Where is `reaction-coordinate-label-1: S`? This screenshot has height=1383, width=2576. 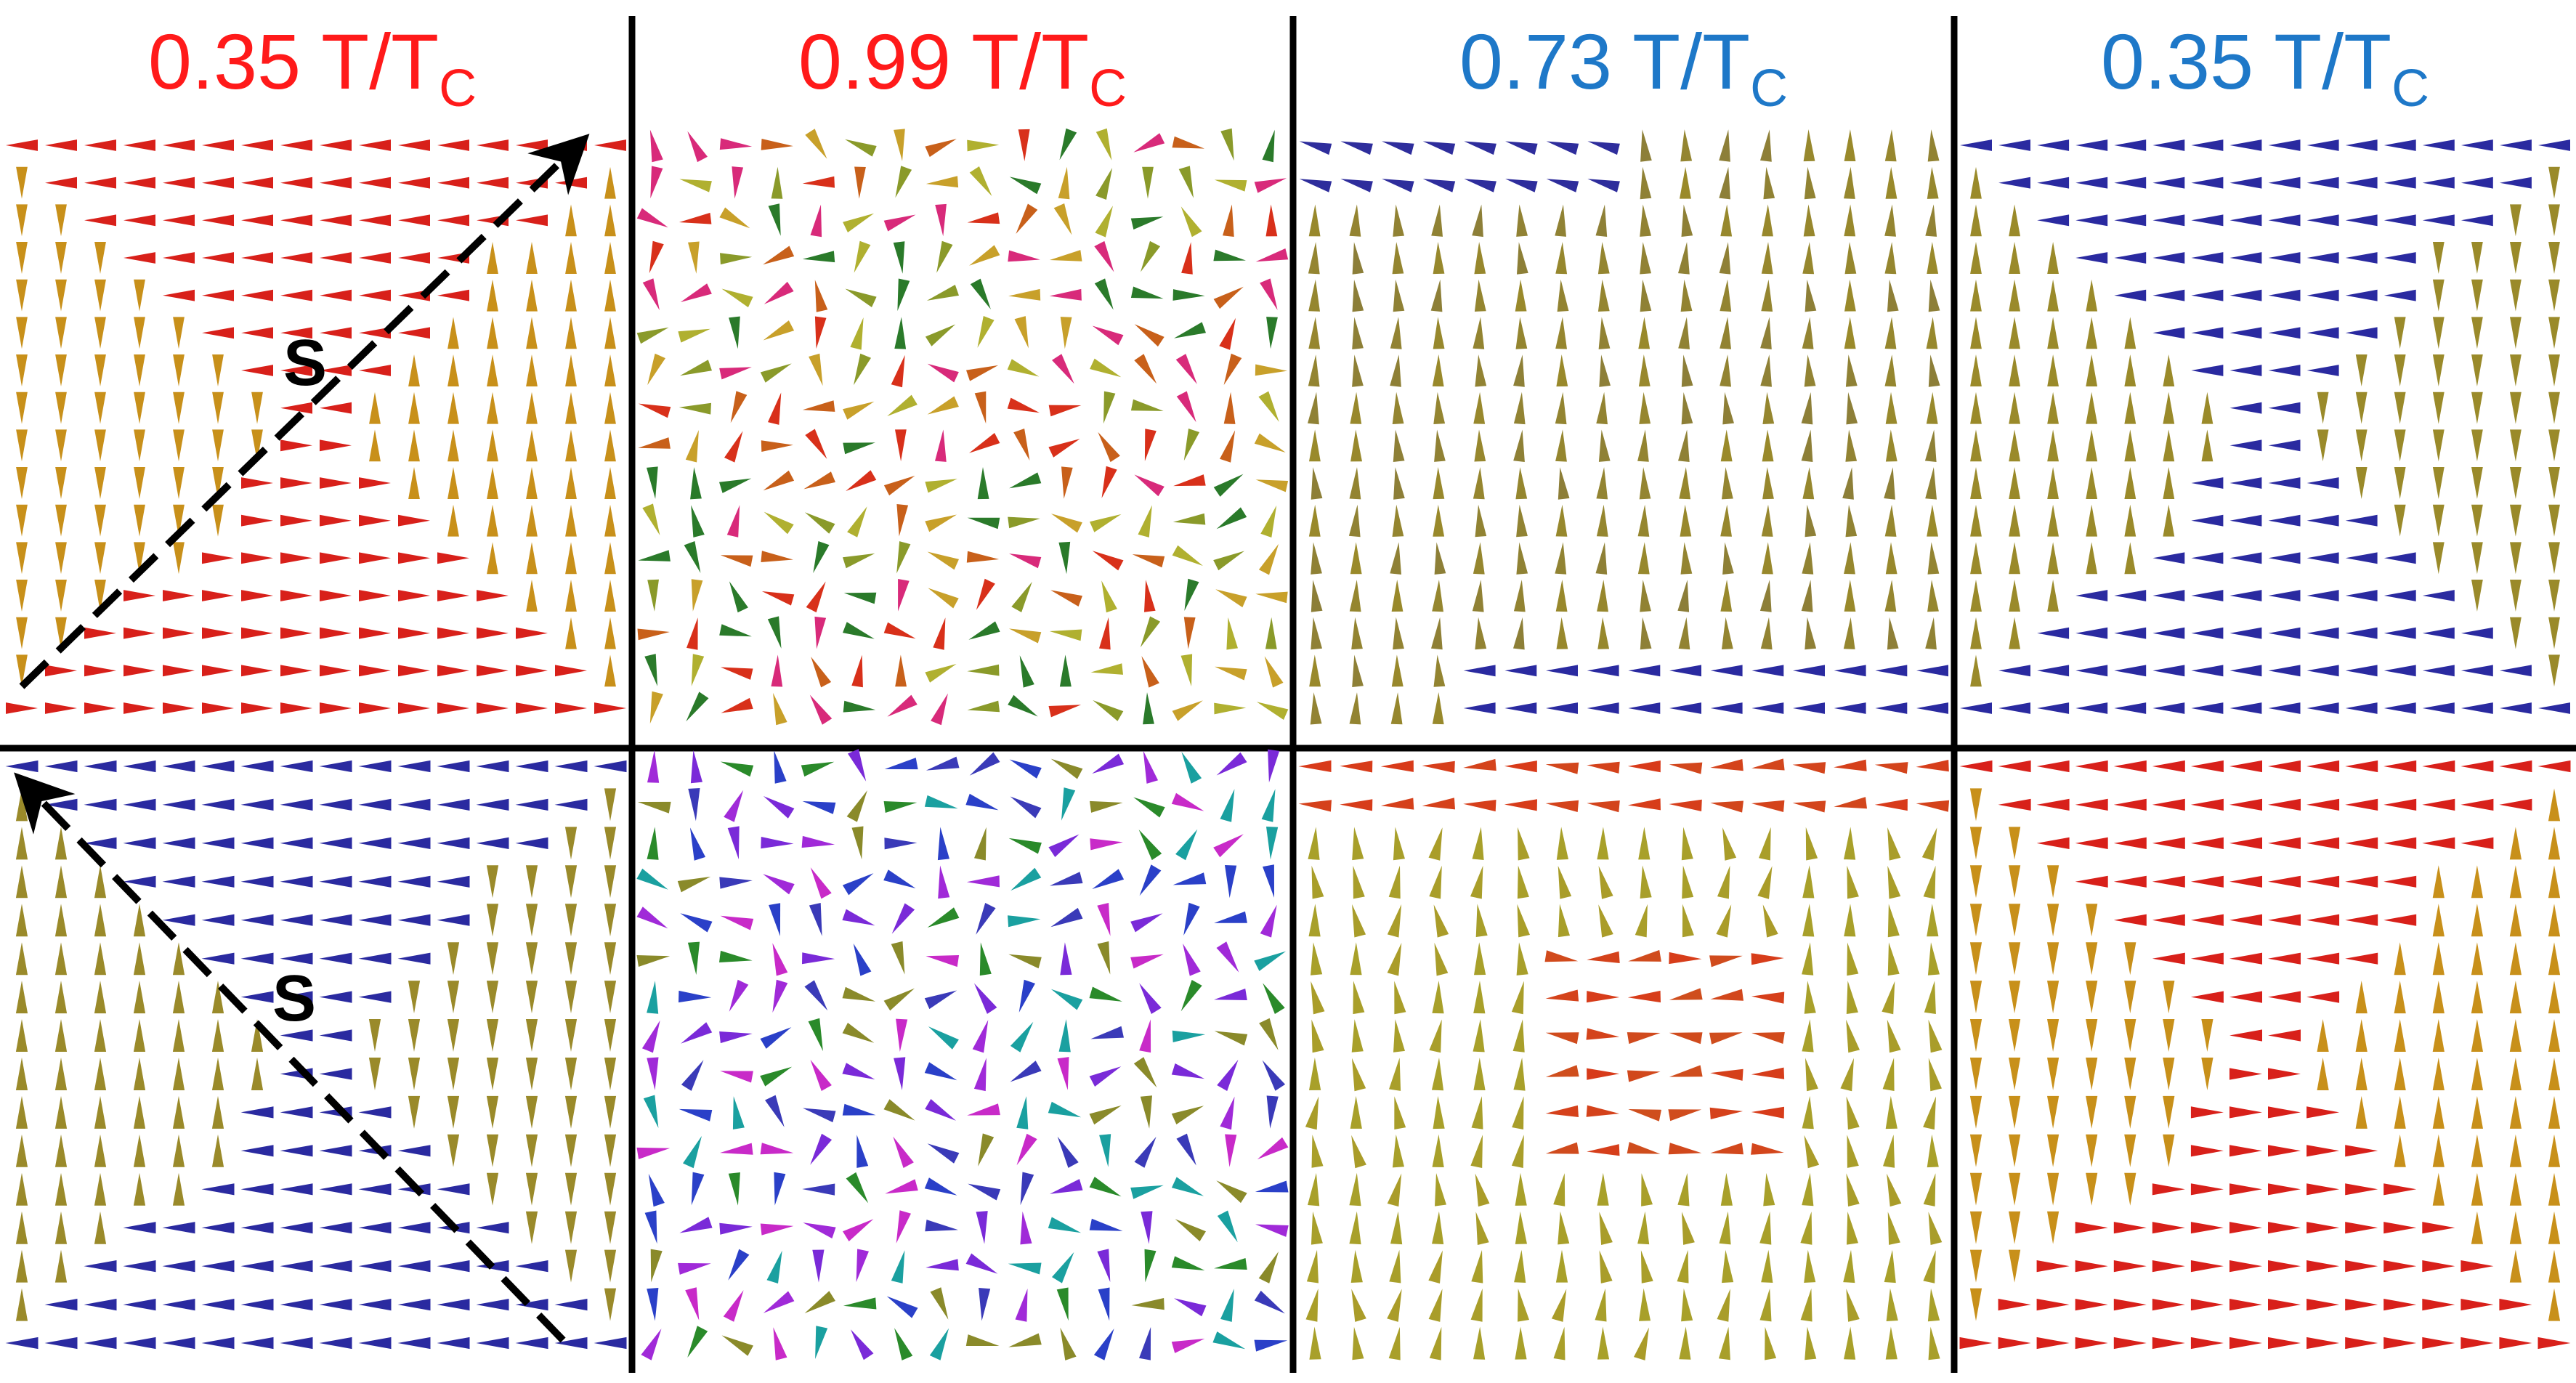
reaction-coordinate-label-1: S is located at coordinates (305, 363).